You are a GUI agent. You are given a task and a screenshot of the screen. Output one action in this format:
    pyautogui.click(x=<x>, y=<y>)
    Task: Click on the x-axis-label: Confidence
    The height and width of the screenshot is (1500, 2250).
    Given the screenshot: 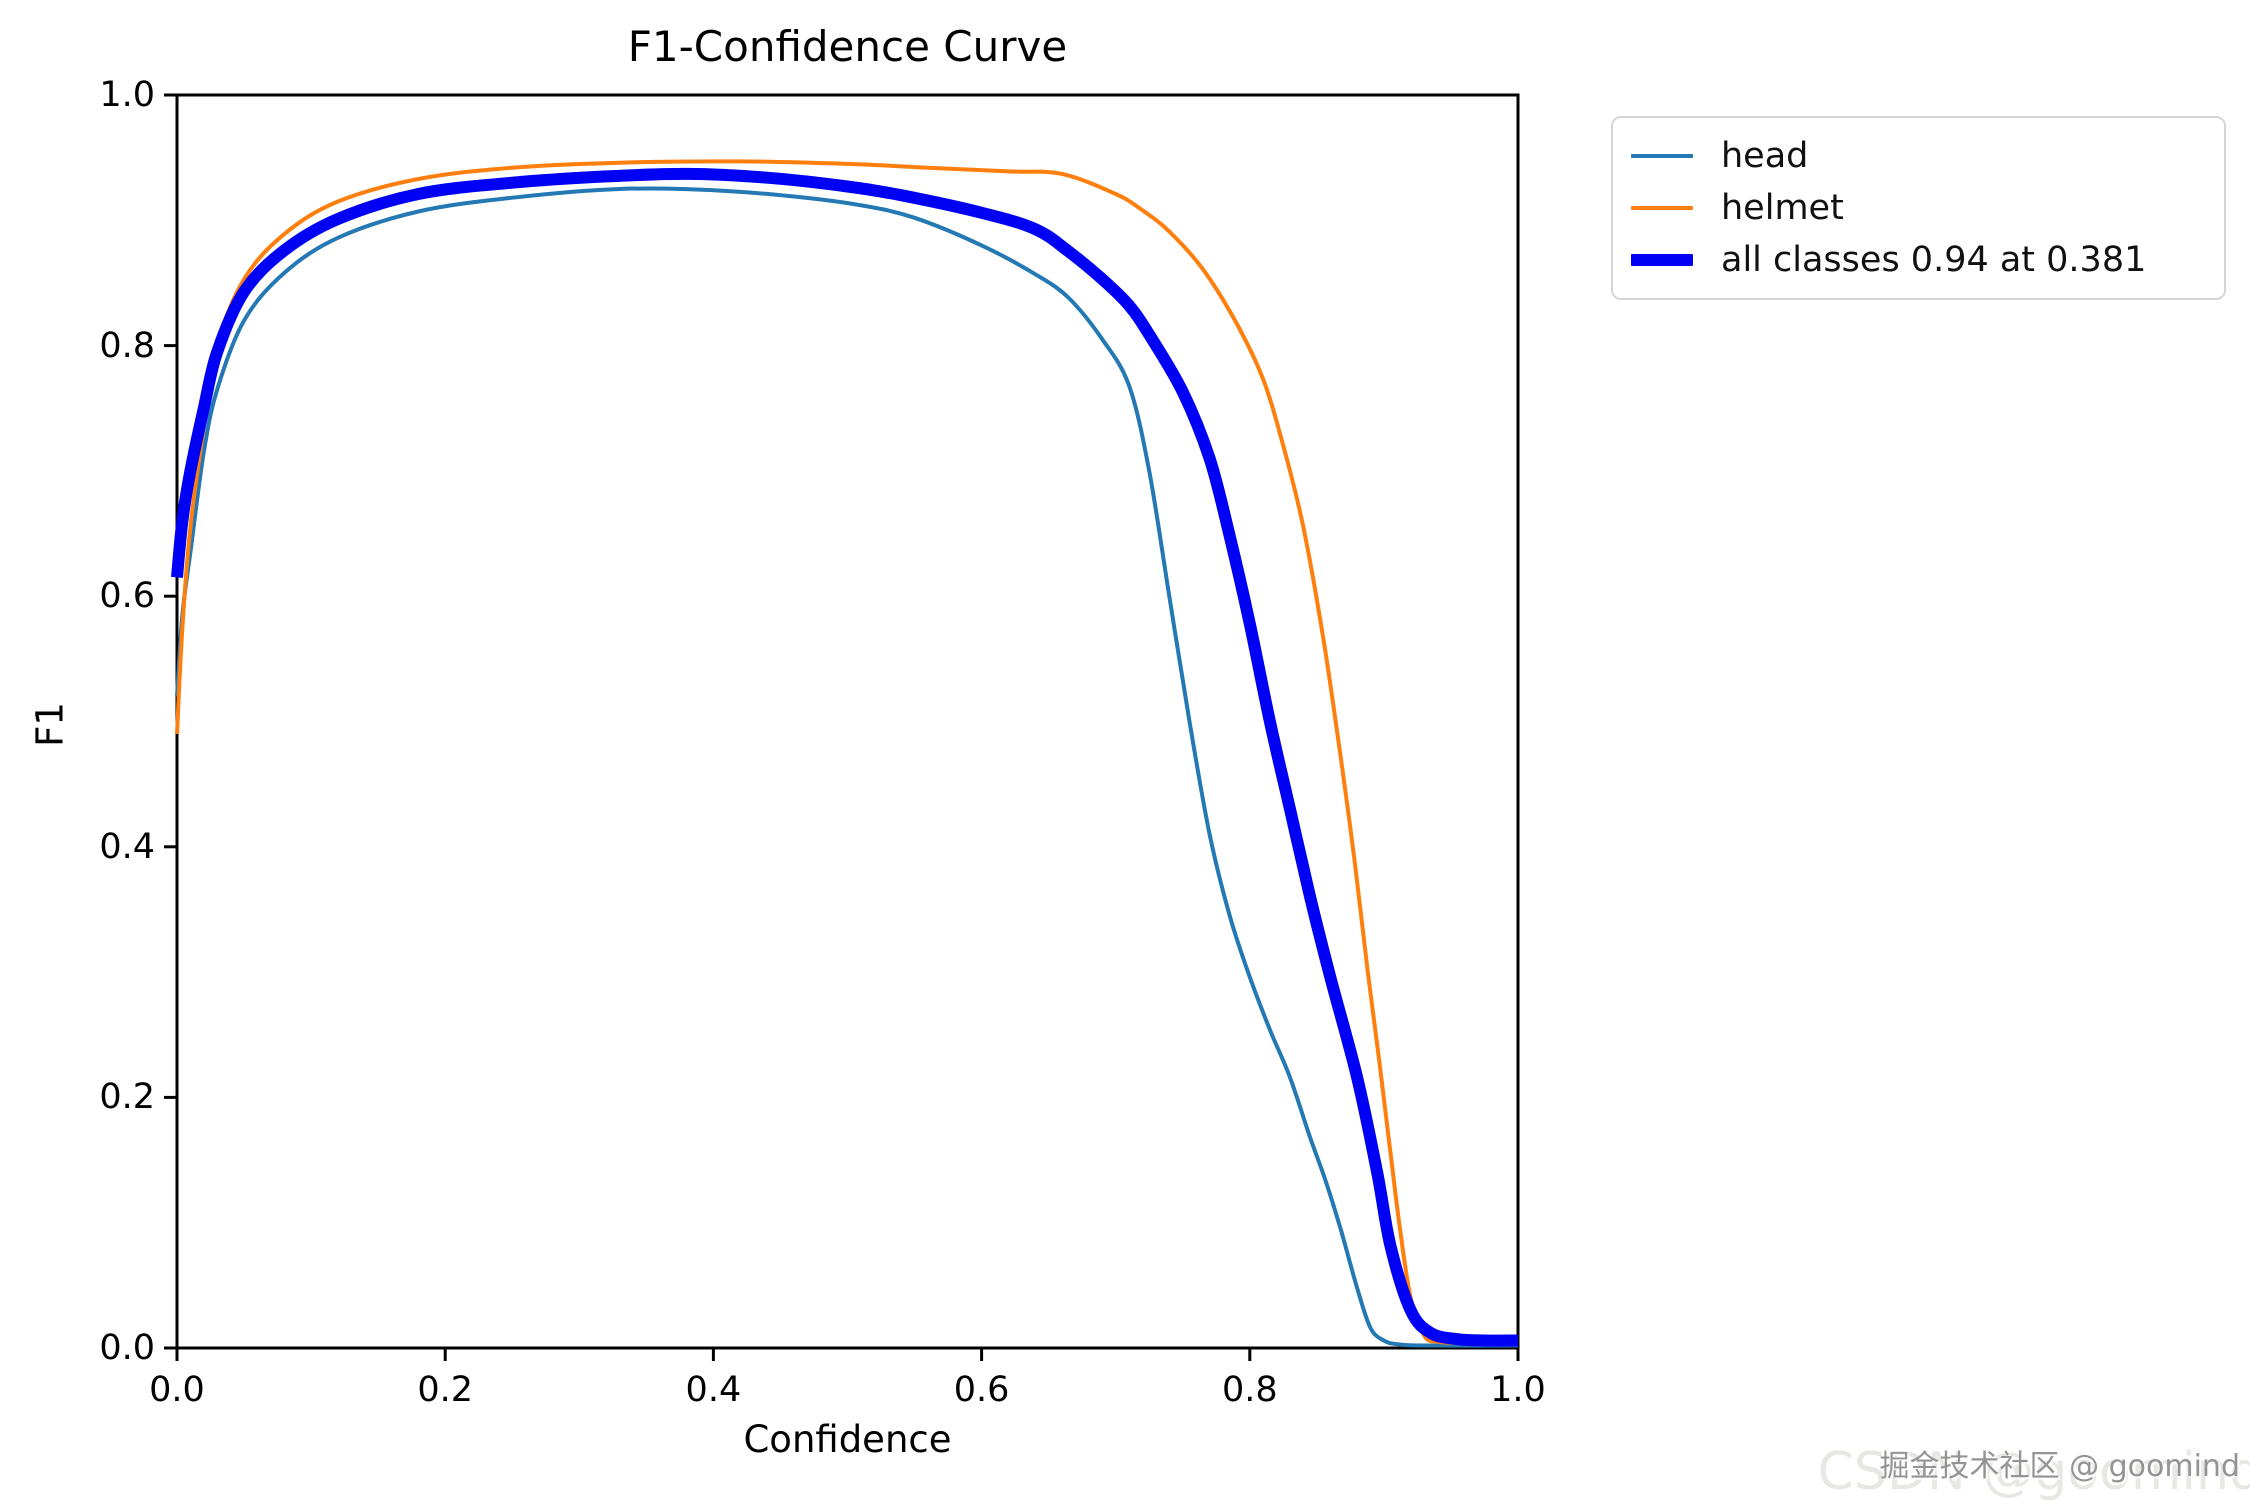 What is the action you would take?
    pyautogui.click(x=847, y=1439)
    